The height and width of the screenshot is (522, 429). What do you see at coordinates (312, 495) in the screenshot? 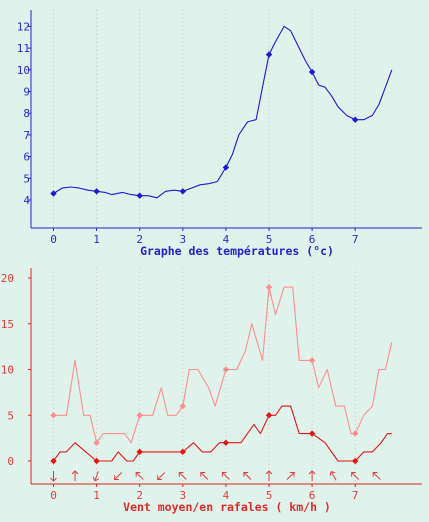
I see `chart-1-x-tick-label: 6` at bounding box center [312, 495].